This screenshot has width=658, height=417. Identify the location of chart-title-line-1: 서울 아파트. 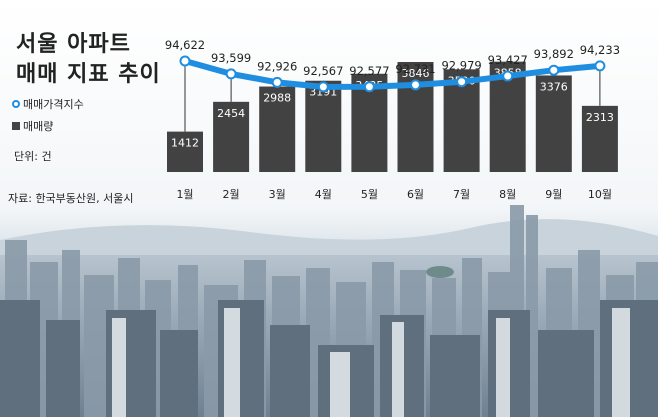
(73, 44).